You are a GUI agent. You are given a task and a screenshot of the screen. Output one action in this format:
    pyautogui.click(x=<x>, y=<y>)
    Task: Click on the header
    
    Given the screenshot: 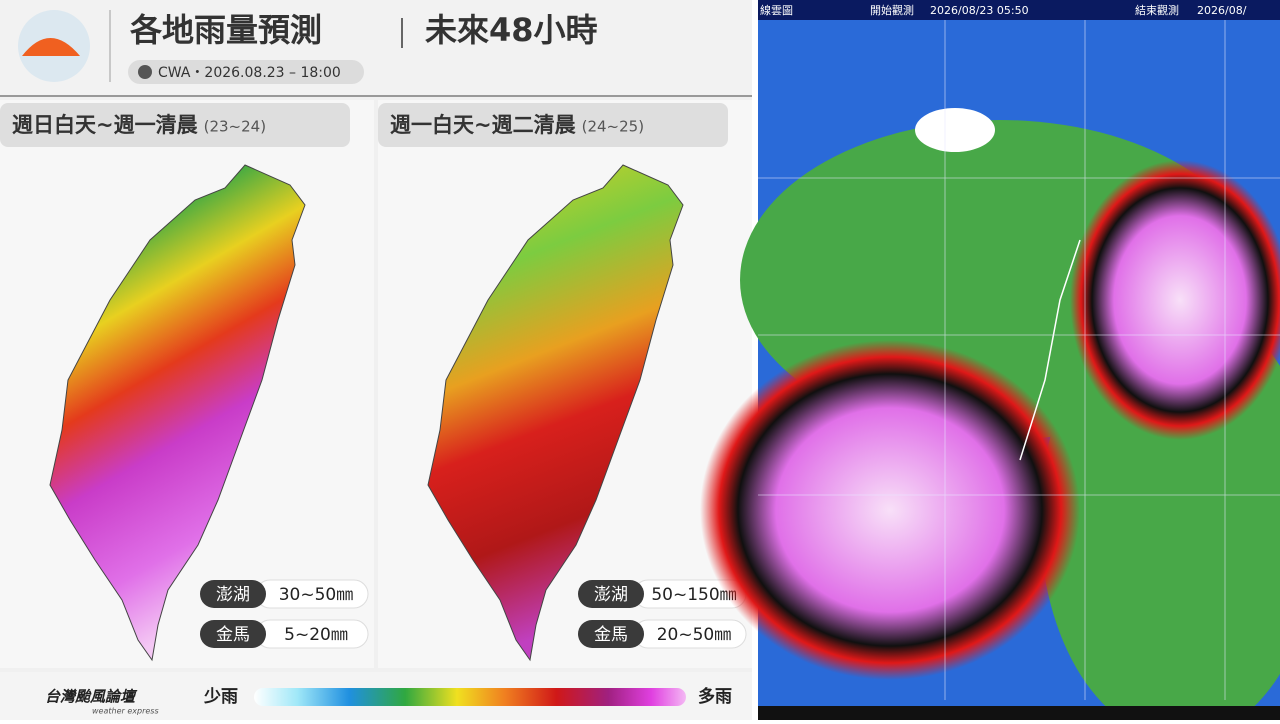 What is the action you would take?
    pyautogui.click(x=376, y=47)
    